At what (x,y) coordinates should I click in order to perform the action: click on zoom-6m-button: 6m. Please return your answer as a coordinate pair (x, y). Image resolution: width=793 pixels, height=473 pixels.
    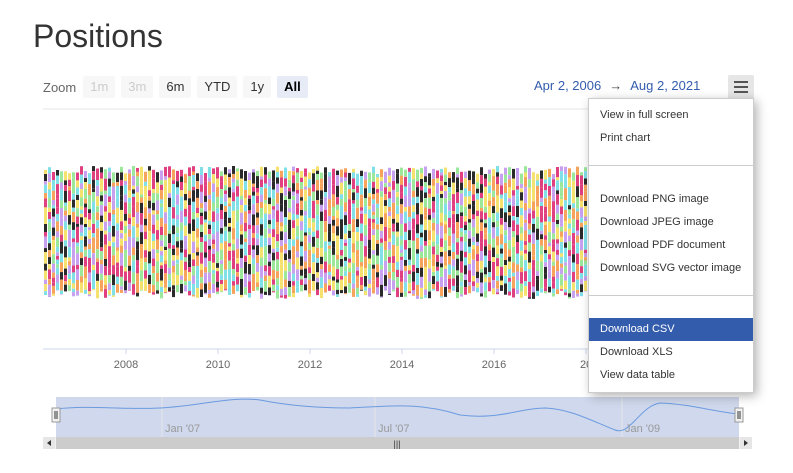
    Looking at the image, I should click on (175, 87).